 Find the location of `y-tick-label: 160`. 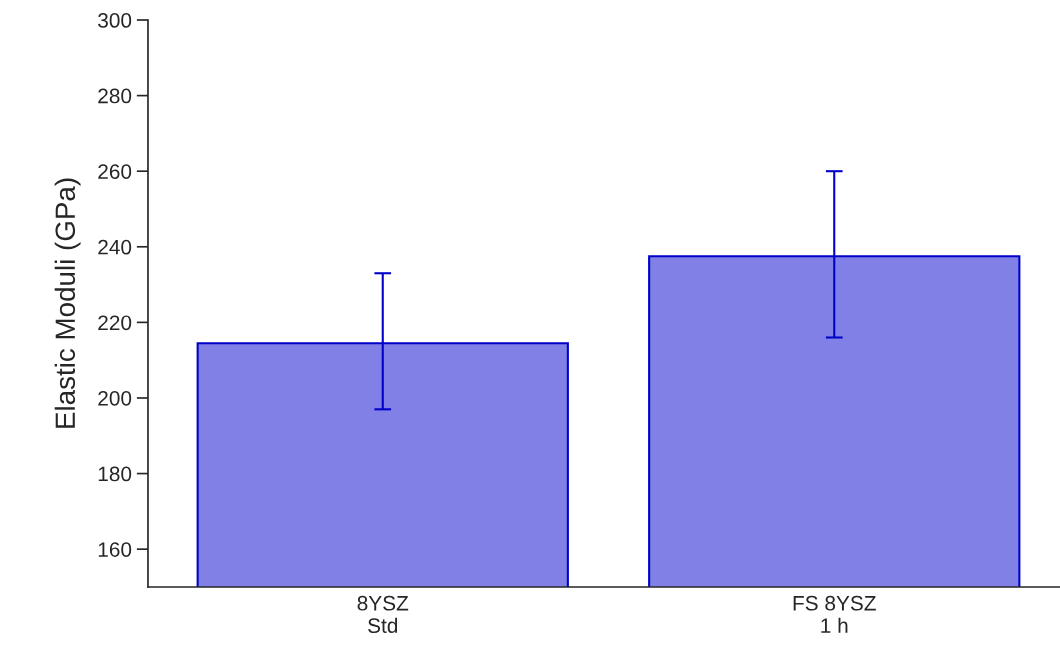

y-tick-label: 160 is located at coordinates (115, 549).